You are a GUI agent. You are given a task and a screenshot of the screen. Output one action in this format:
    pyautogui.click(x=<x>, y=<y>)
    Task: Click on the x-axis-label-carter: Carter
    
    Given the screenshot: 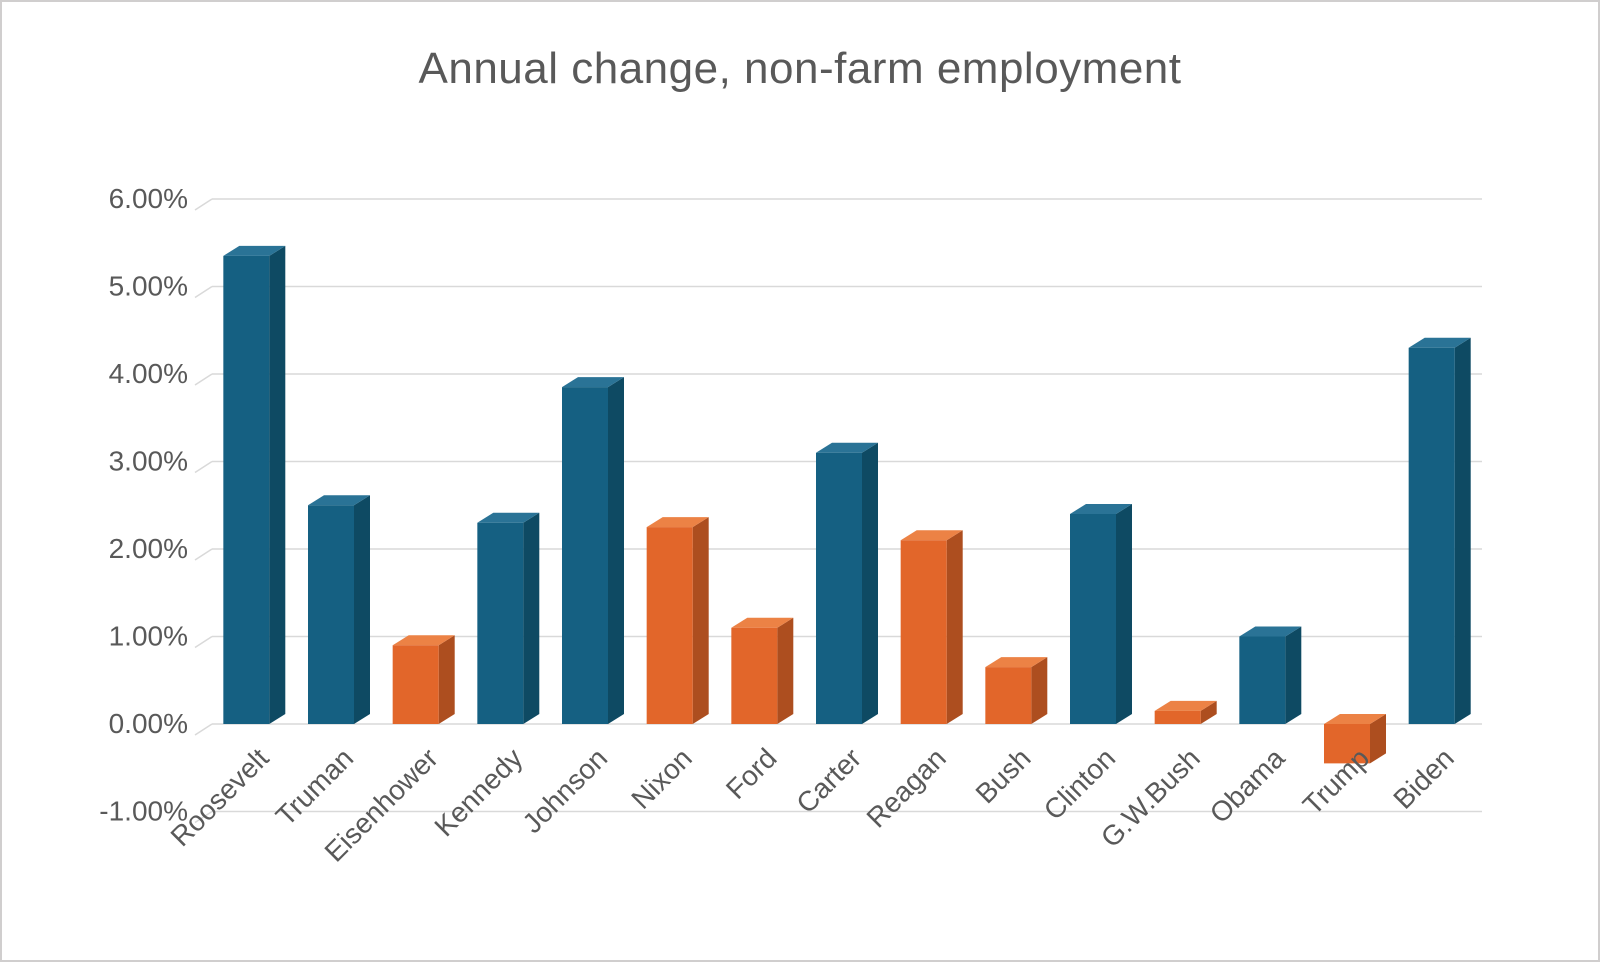 What is the action you would take?
    pyautogui.click(x=828, y=780)
    